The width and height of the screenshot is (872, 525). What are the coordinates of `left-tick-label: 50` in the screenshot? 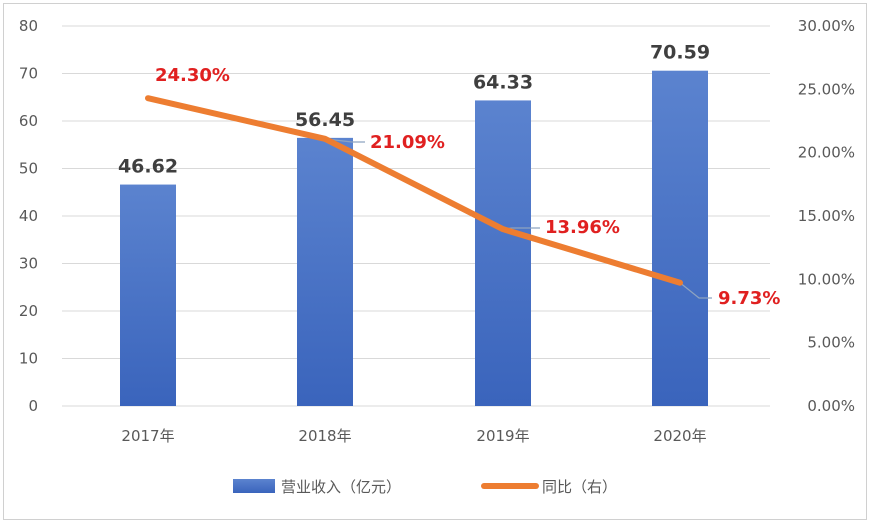 It's located at (28, 169).